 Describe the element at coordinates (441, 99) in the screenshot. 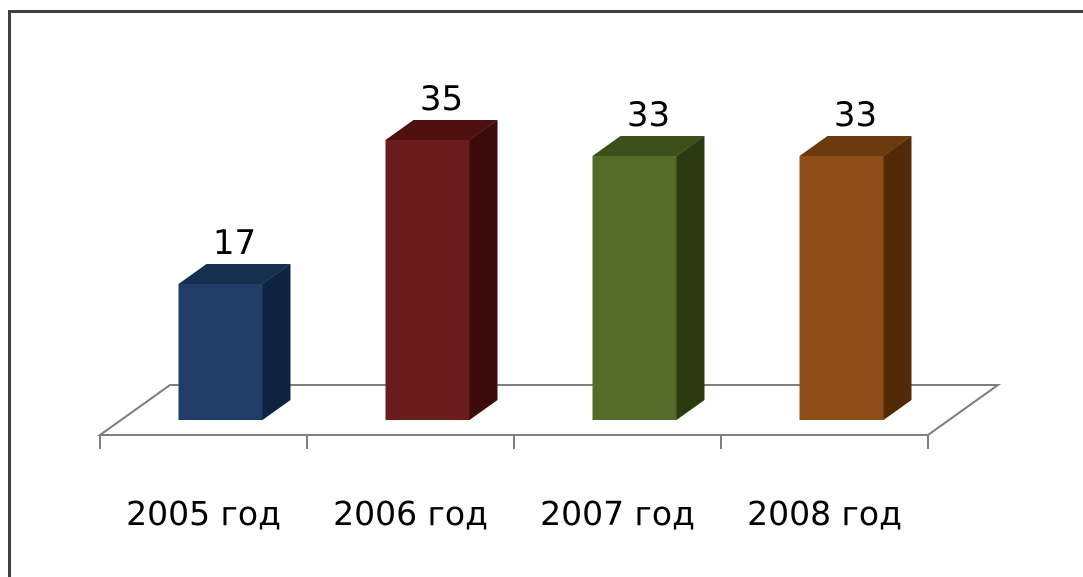

I see `data-label: 35` at that location.